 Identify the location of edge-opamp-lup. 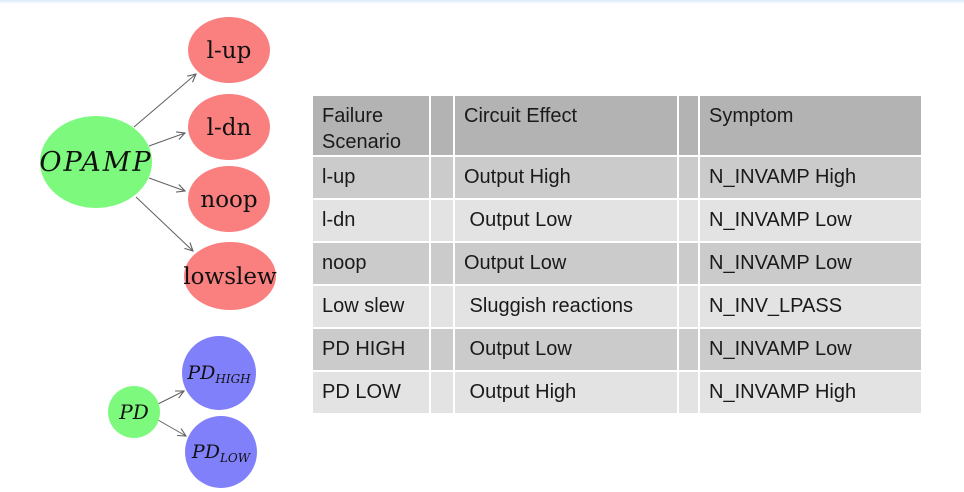
(164, 101).